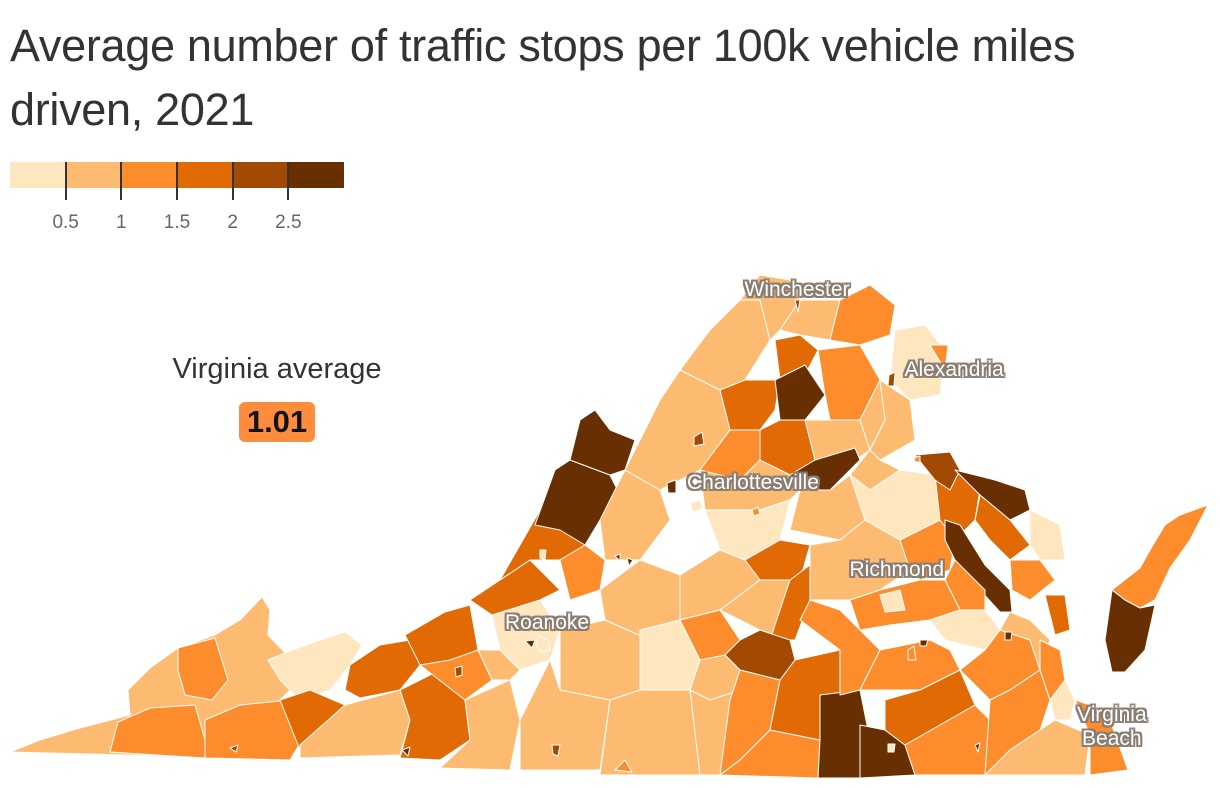  What do you see at coordinates (1112, 726) in the screenshot?
I see `city-label: Virginia Beach` at bounding box center [1112, 726].